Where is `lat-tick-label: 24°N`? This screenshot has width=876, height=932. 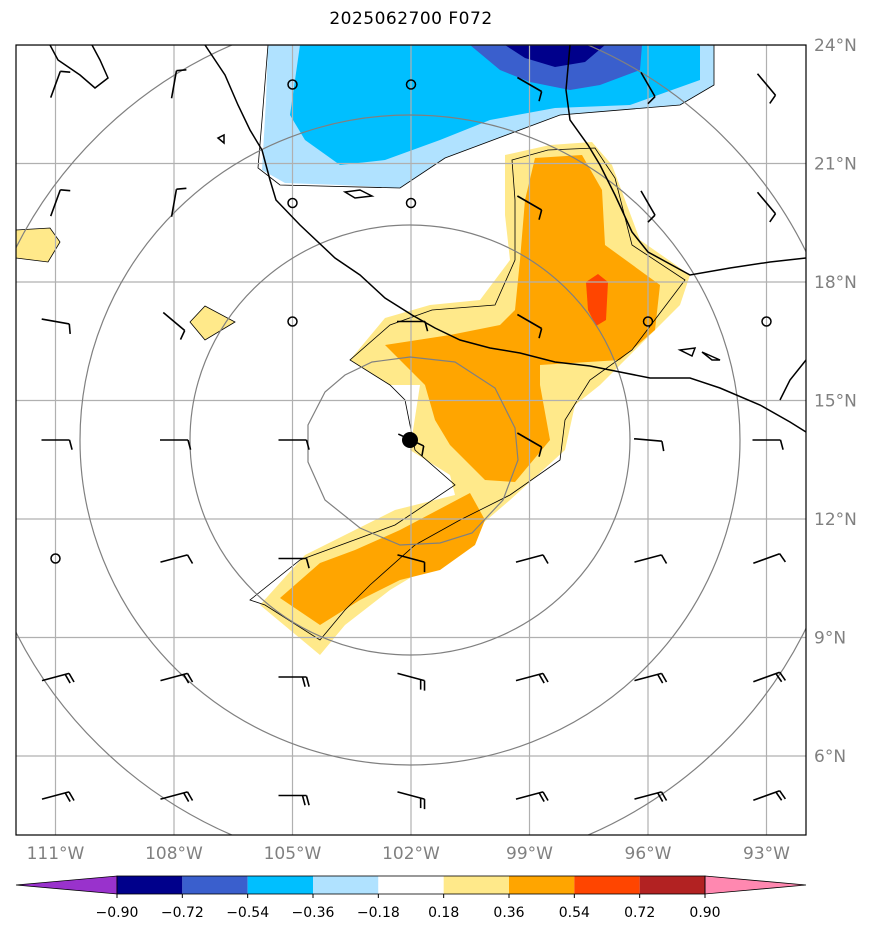 lat-tick-label: 24°N is located at coordinates (835, 46).